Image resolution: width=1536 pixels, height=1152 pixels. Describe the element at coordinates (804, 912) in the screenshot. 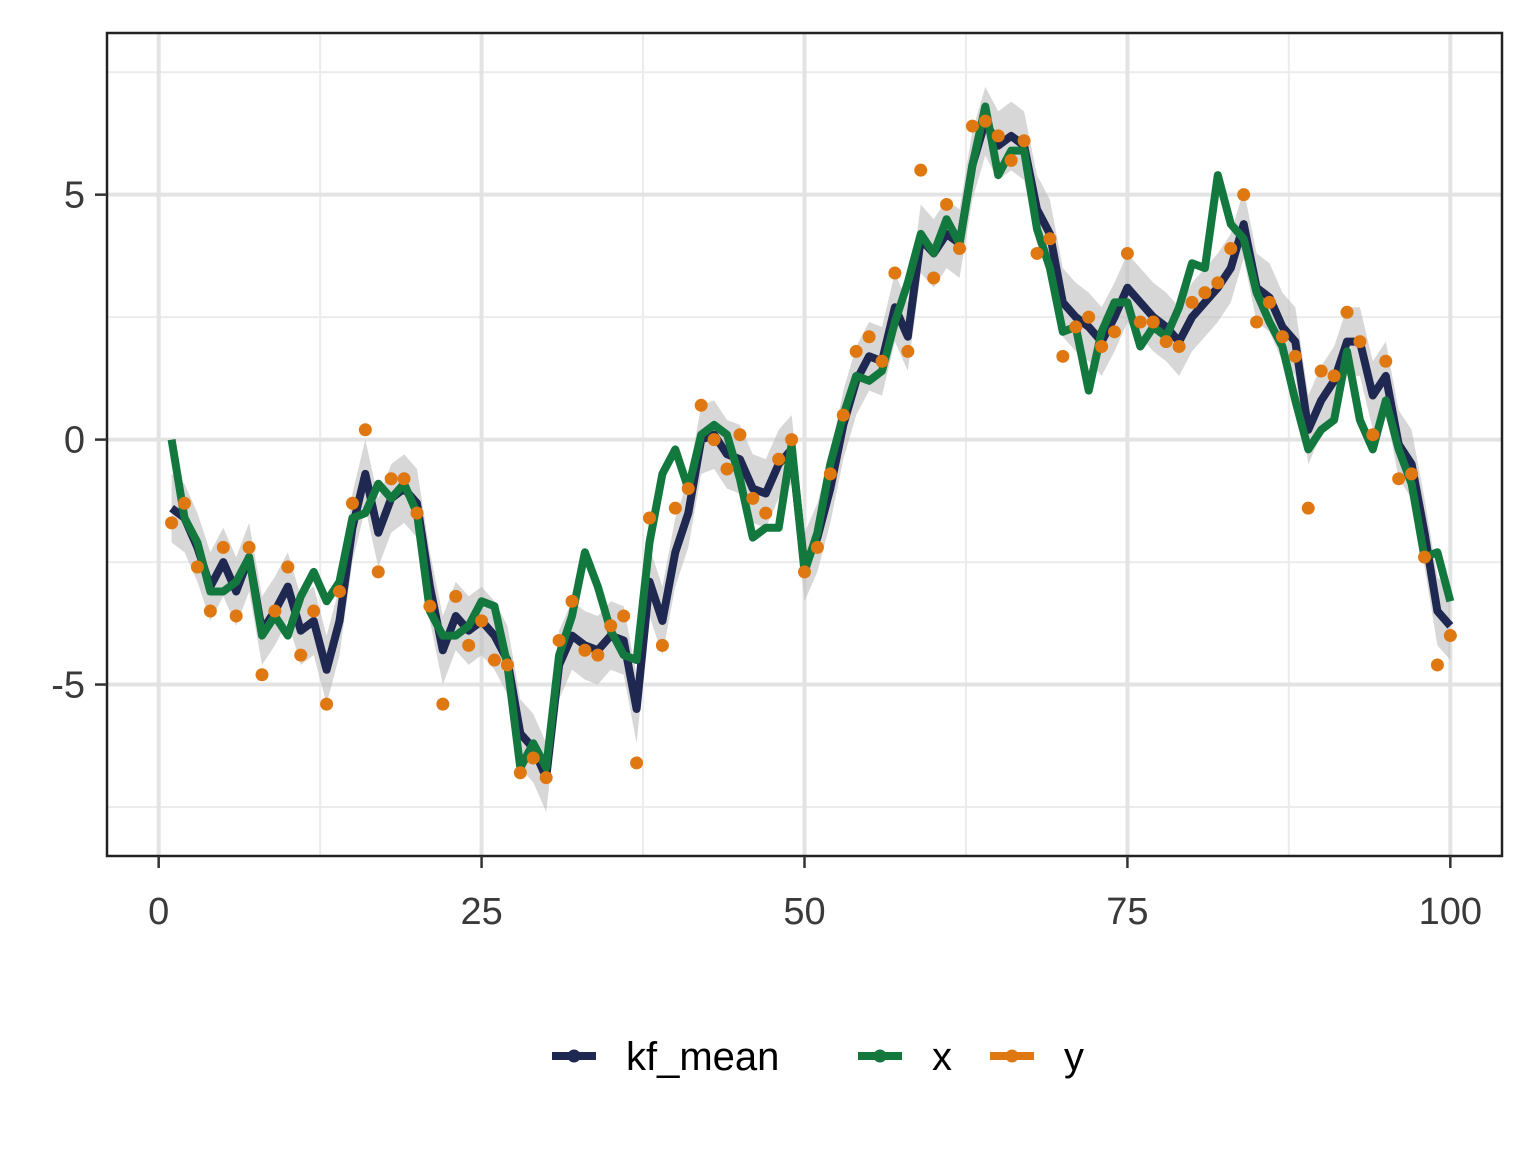

I see `x-tick-label: 50` at that location.